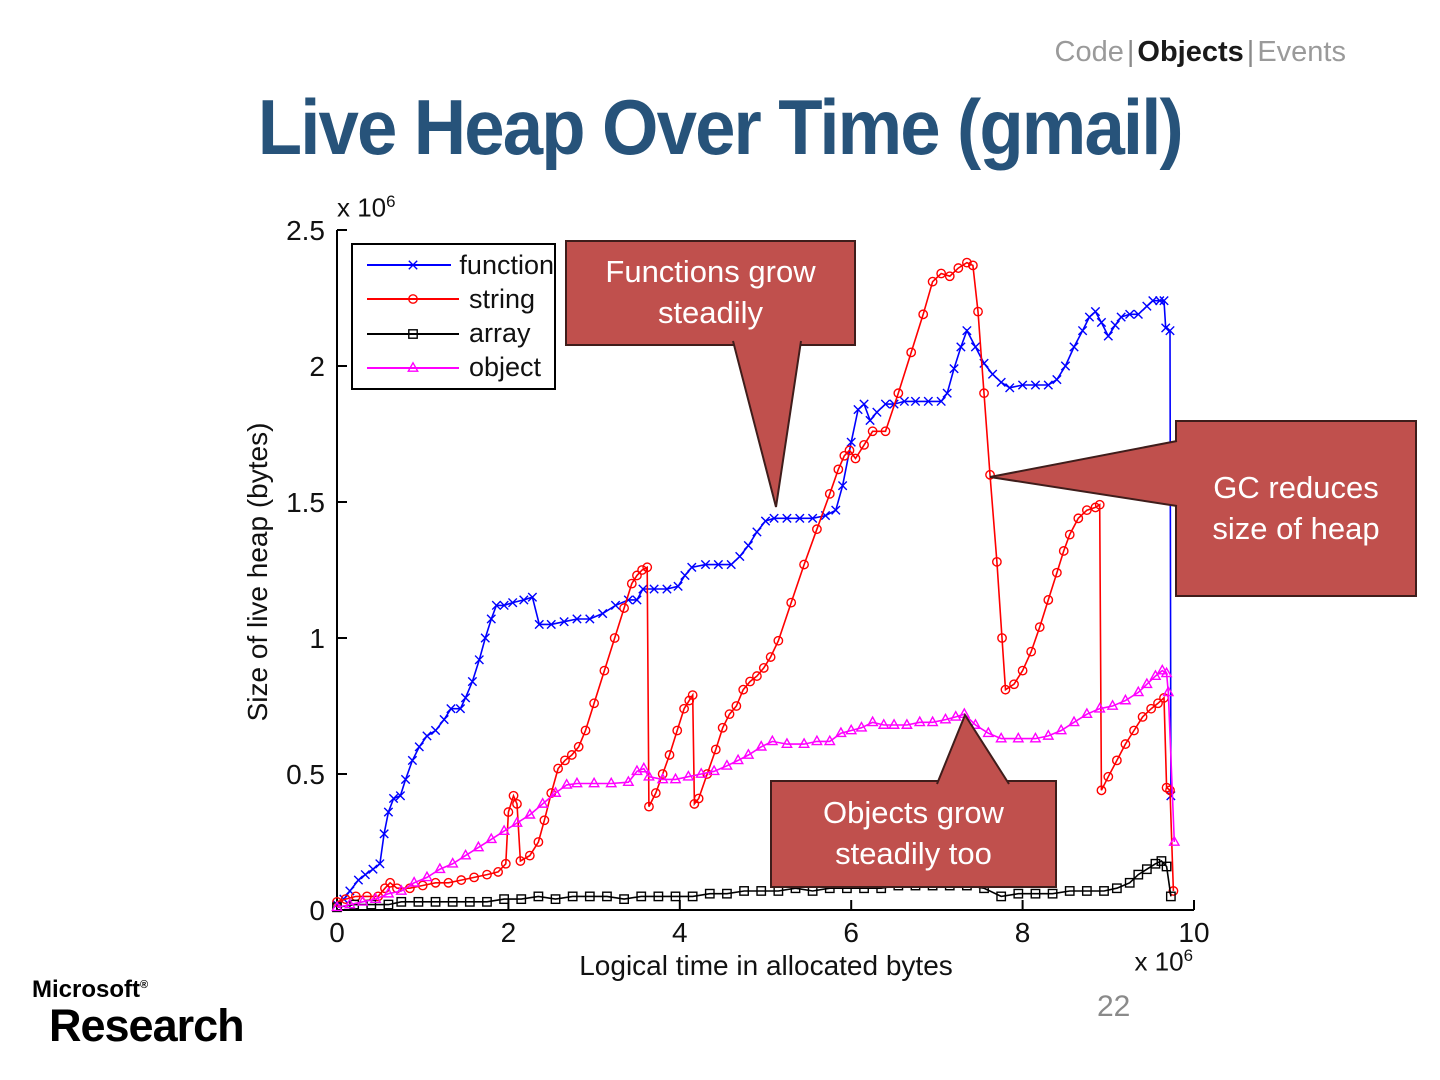  I want to click on breadcrumb-segment-code: Code, so click(1089, 52).